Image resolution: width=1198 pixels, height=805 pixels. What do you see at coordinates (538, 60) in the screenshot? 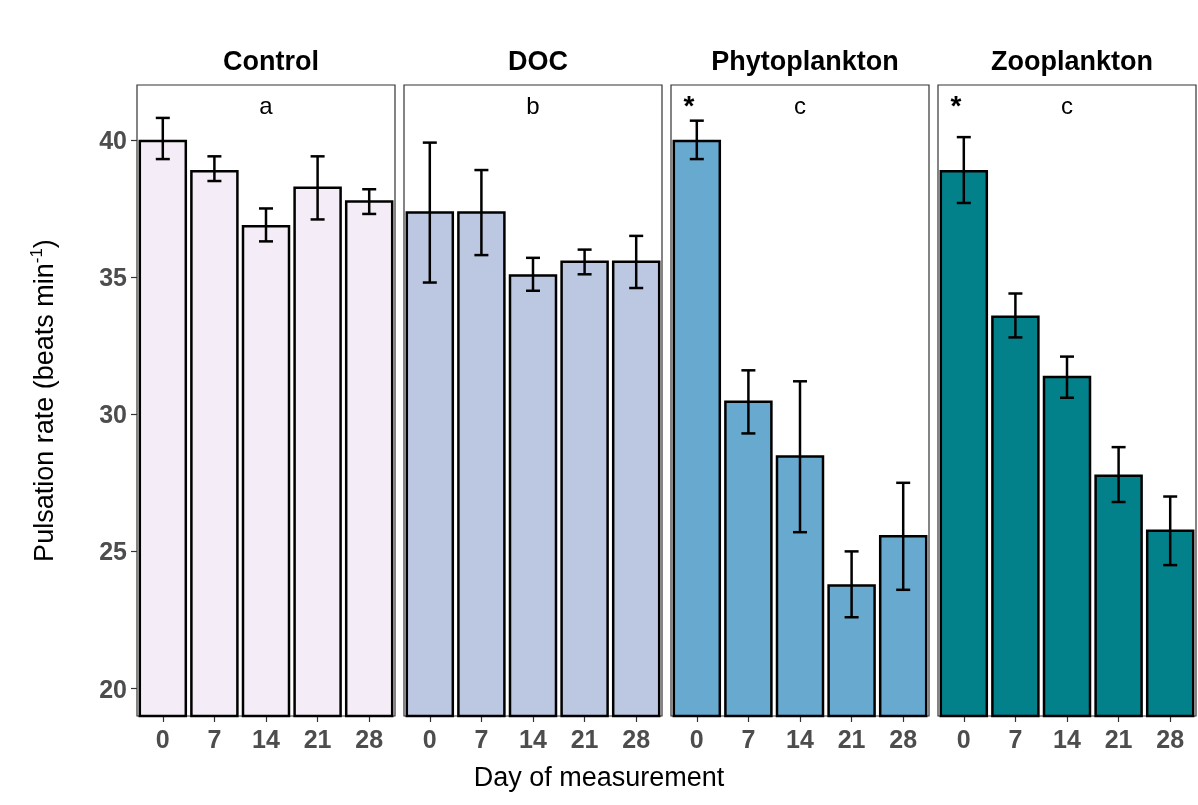
I see `chart-title: DOC` at bounding box center [538, 60].